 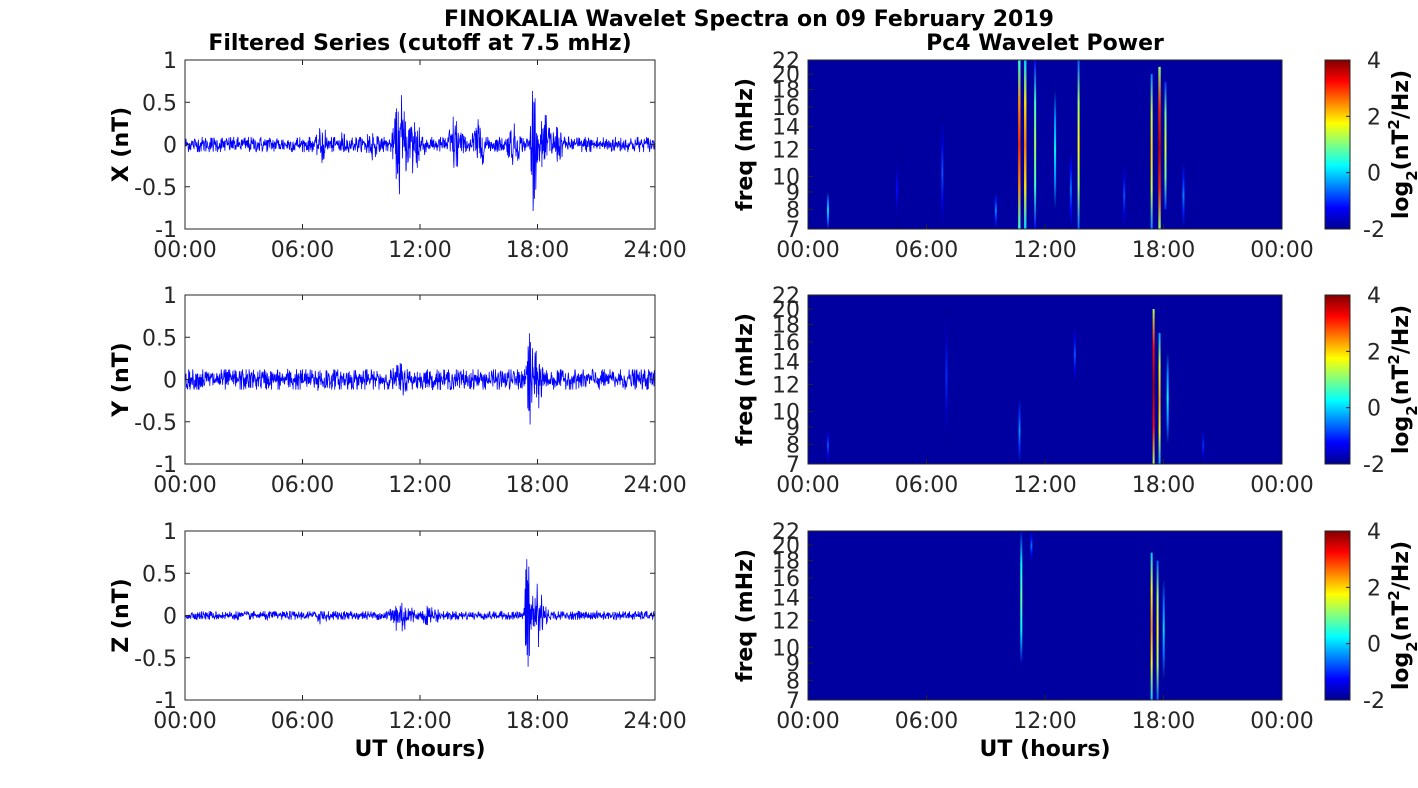 What do you see at coordinates (793, 681) in the screenshot?
I see `y-tick-label: 8` at bounding box center [793, 681].